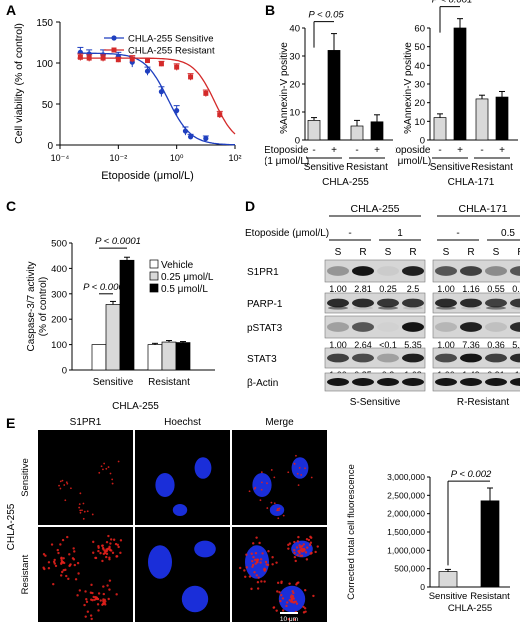 This screenshot has width=520, height=626. I want to click on y-tick-label: 0, so click(297, 141).